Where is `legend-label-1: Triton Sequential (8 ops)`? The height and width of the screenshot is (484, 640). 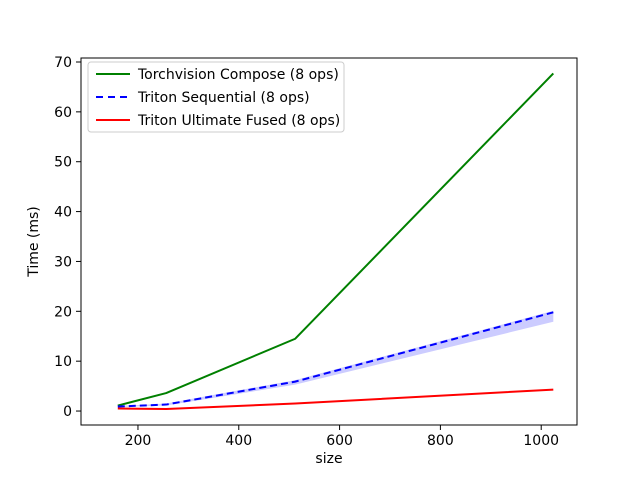 legend-label-1: Triton Sequential (8 ops) is located at coordinates (223, 98).